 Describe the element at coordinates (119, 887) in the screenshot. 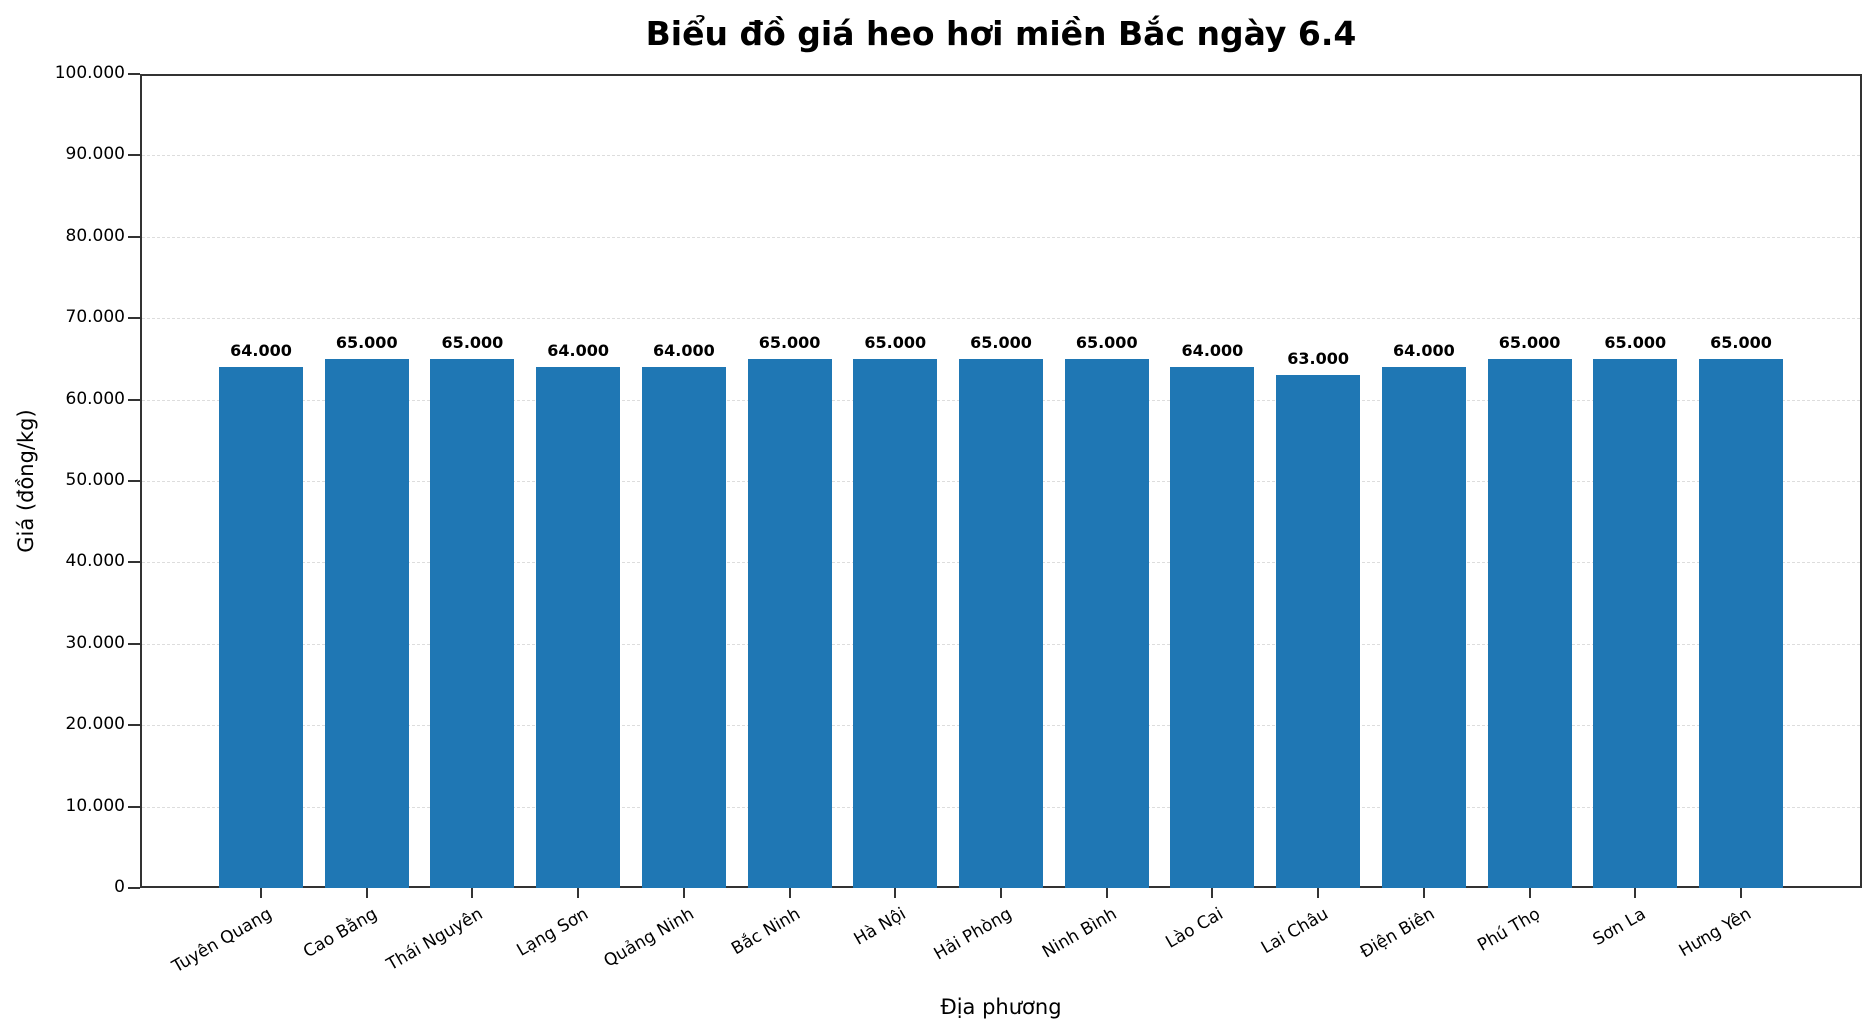

I see `y-tick-label: 0` at that location.